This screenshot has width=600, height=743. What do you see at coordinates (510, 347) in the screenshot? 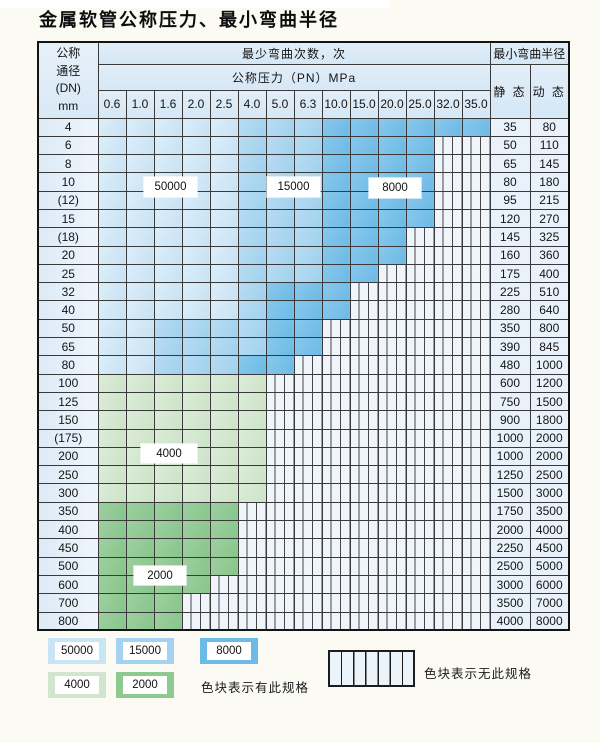
I see `static-radius-cell: 390` at bounding box center [510, 347].